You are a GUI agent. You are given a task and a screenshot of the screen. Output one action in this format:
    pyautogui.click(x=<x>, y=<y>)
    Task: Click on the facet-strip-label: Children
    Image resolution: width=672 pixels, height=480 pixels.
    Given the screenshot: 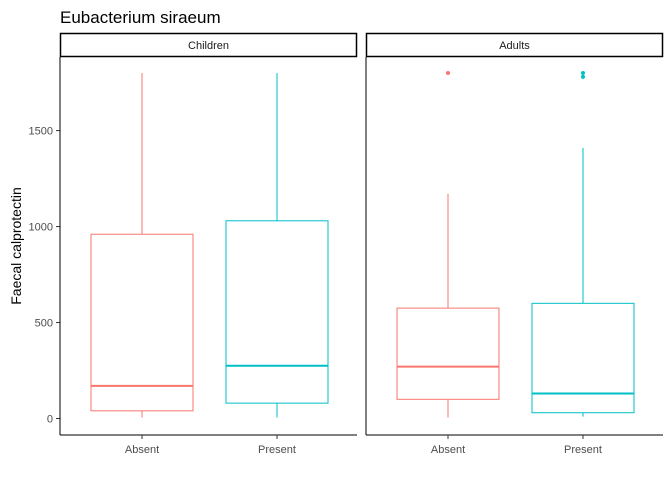 What is the action you would take?
    pyautogui.click(x=208, y=46)
    